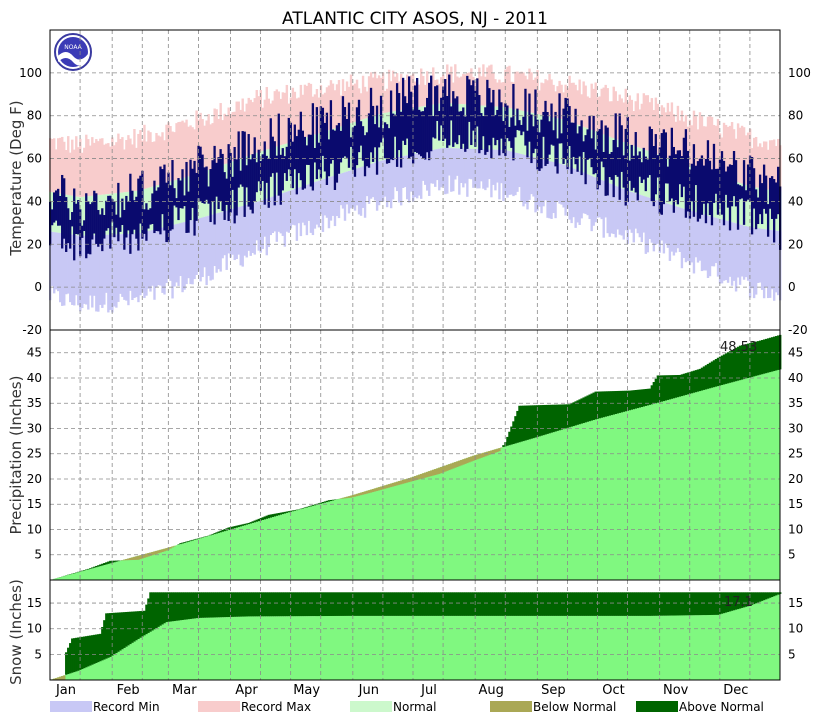 The height and width of the screenshot is (720, 830). What do you see at coordinates (735, 690) in the screenshot?
I see `month-label-dec: Dec` at bounding box center [735, 690].